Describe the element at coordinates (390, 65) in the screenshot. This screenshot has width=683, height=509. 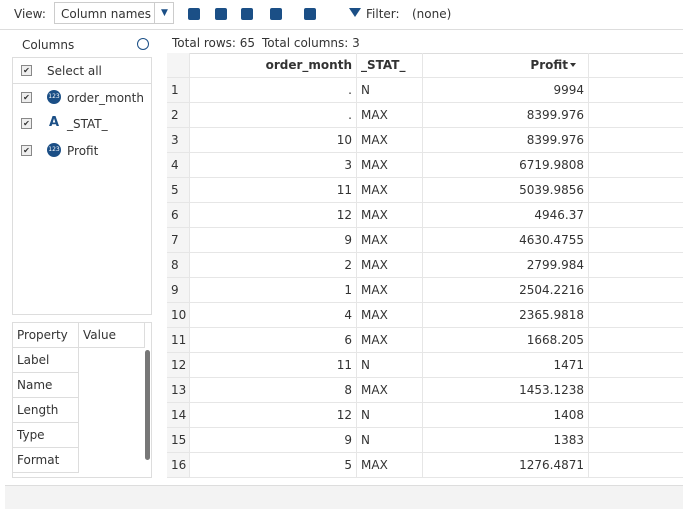
I see `column-header: _STAT_` at that location.